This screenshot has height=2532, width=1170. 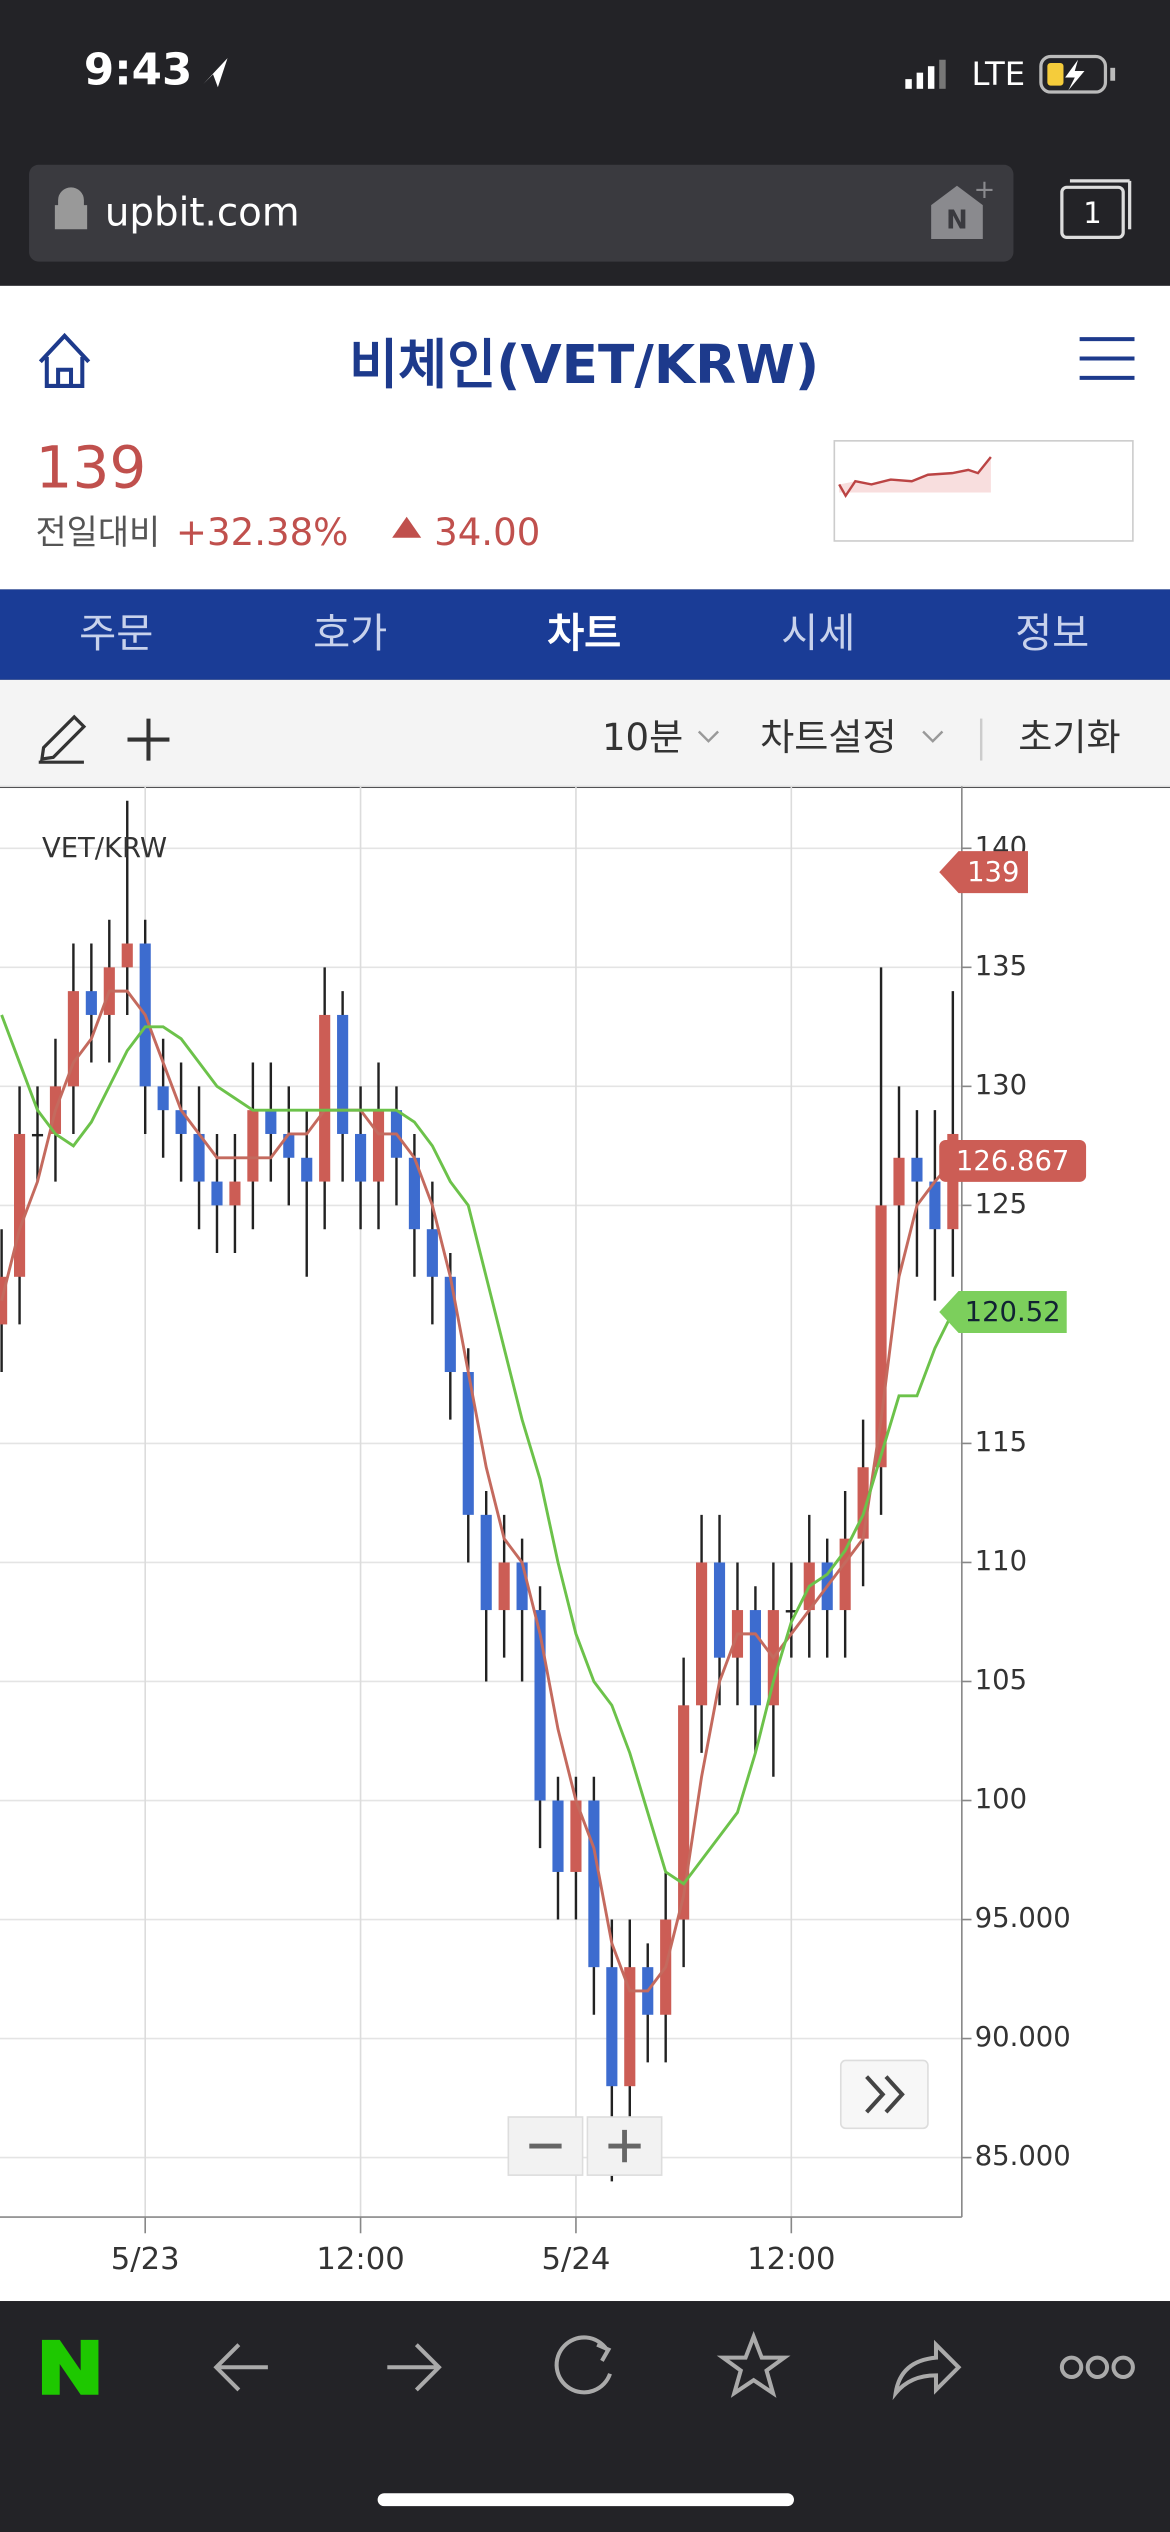 I want to click on url-text: upbit.com, so click(x=202, y=212).